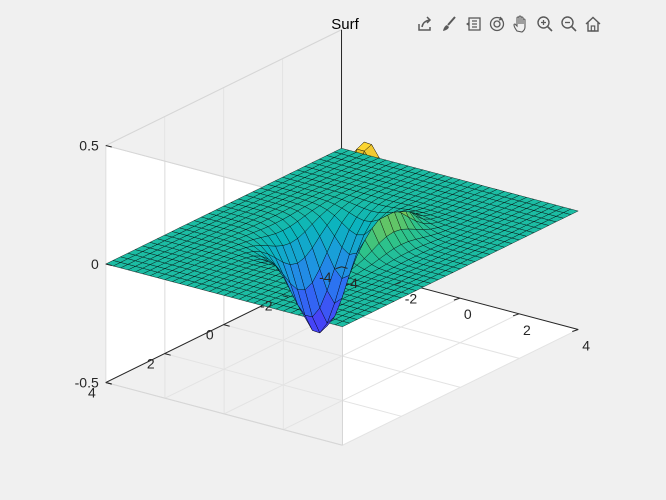  I want to click on axes-toolbar, so click(509, 24).